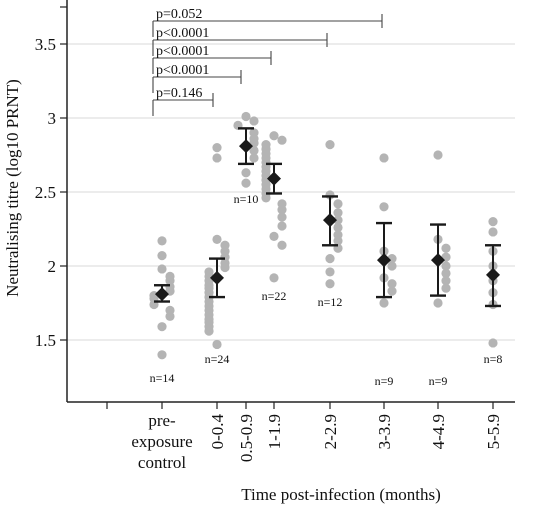  Describe the element at coordinates (246, 199) in the screenshot. I see `n-label: n=10` at that location.